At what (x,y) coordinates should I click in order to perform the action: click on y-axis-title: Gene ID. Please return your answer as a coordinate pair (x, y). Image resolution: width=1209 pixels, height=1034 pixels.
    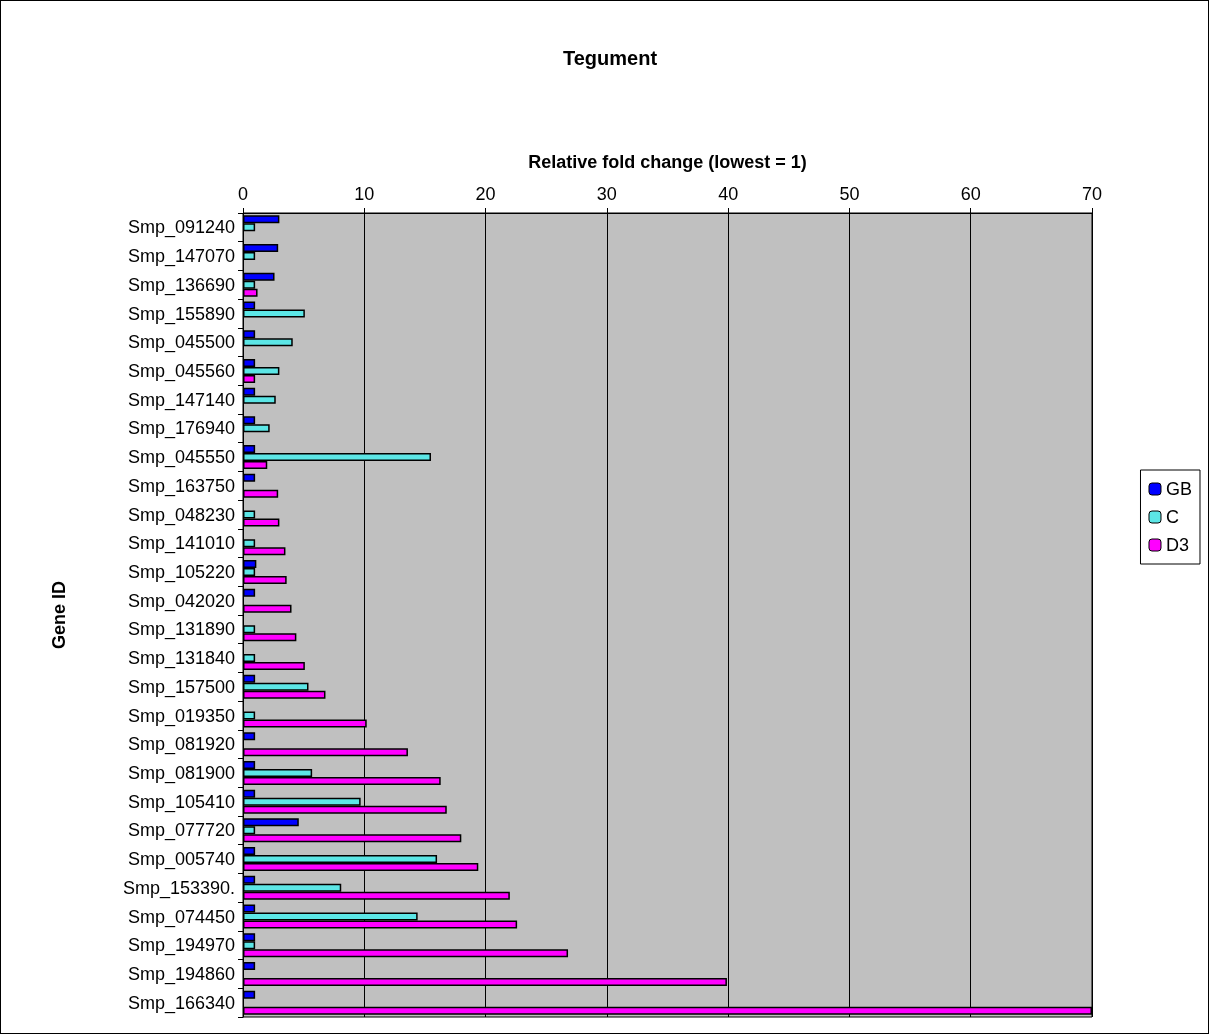
    Looking at the image, I should click on (59, 615).